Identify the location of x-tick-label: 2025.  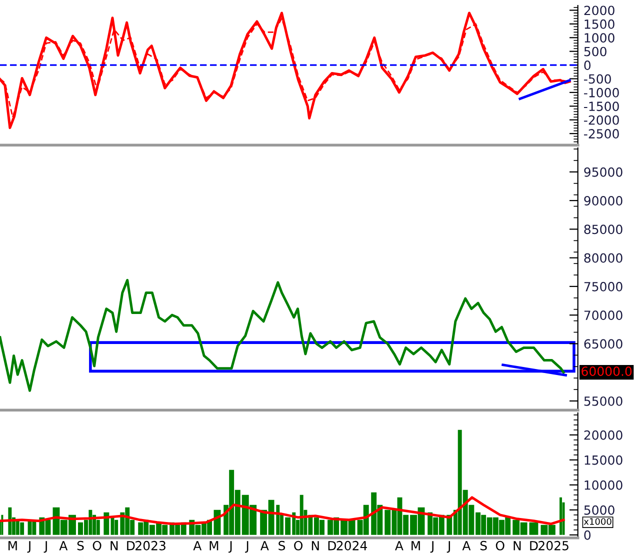
(553, 545).